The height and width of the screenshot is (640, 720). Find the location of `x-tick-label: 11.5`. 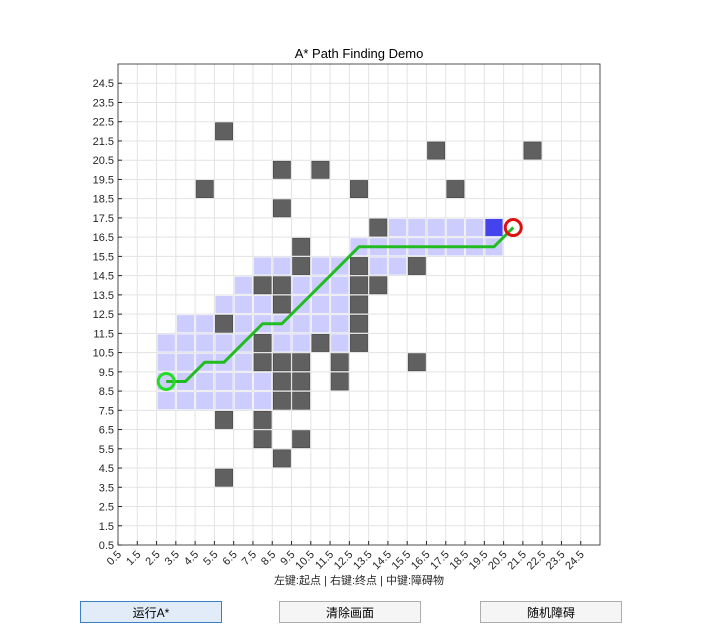

x-tick-label: 11.5 is located at coordinates (324, 560).